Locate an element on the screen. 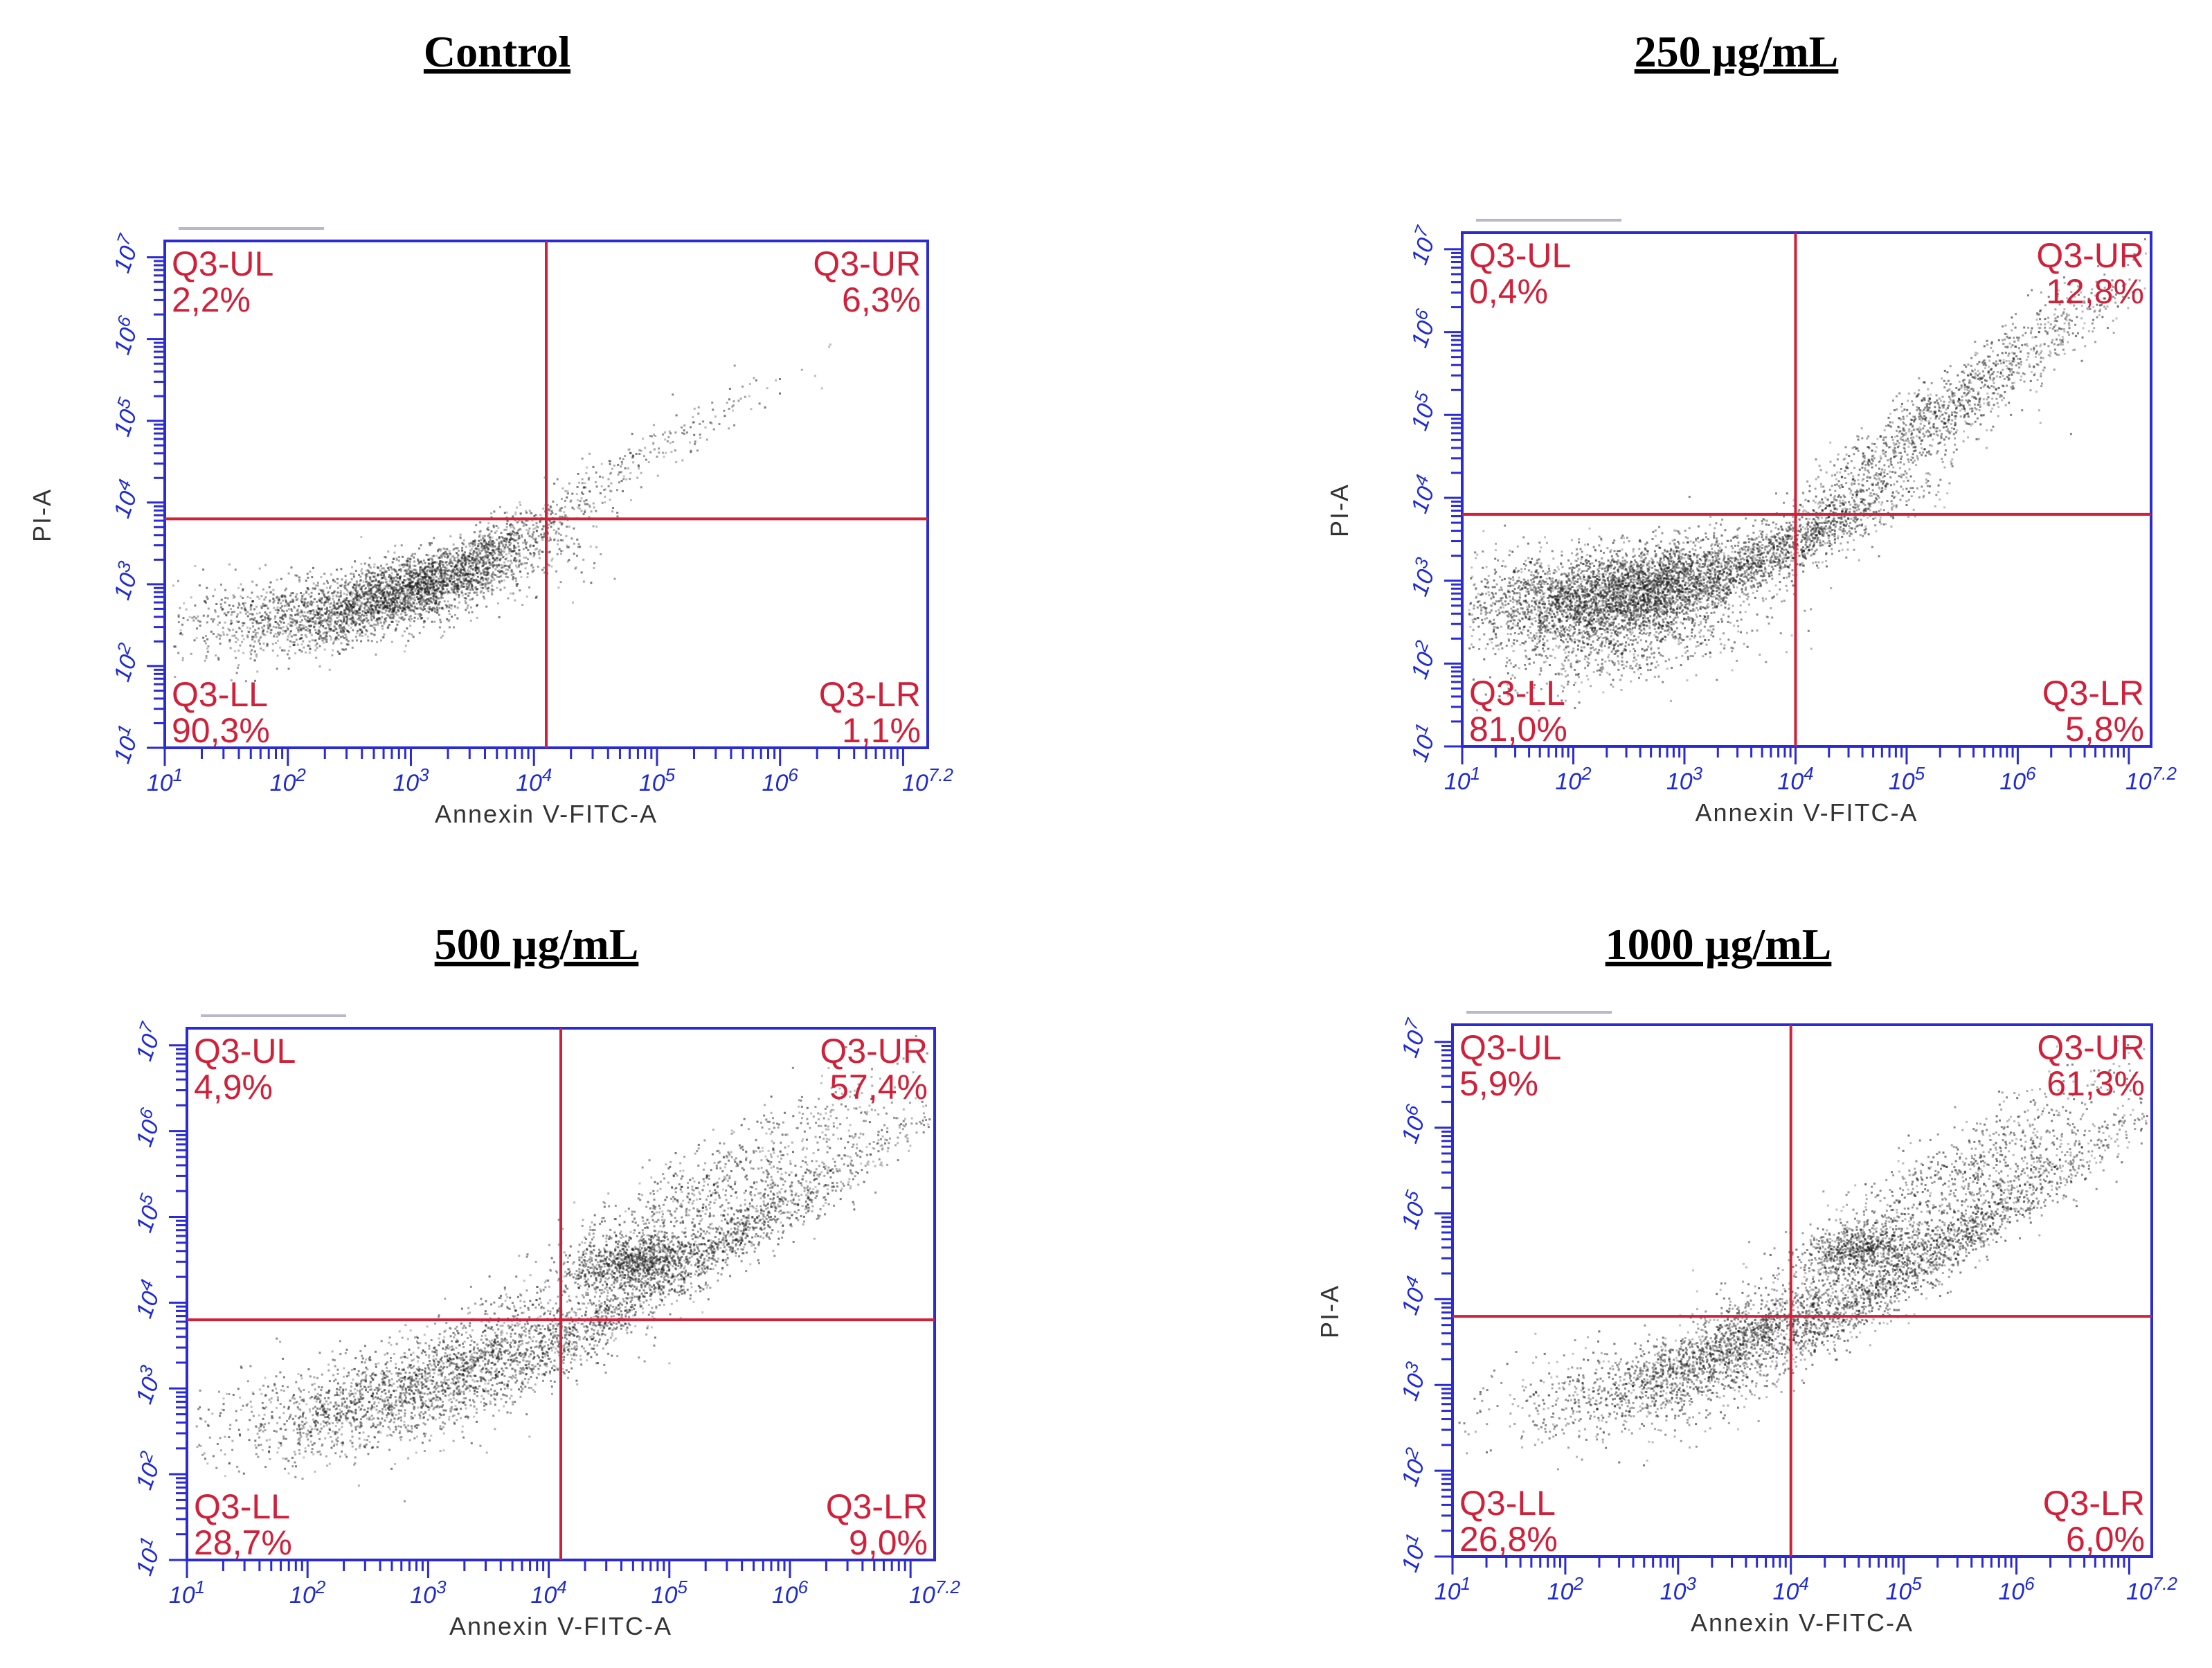 The width and height of the screenshot is (2212, 1668). quadrant-percent-q3-ur: 57,4% is located at coordinates (878, 1087).